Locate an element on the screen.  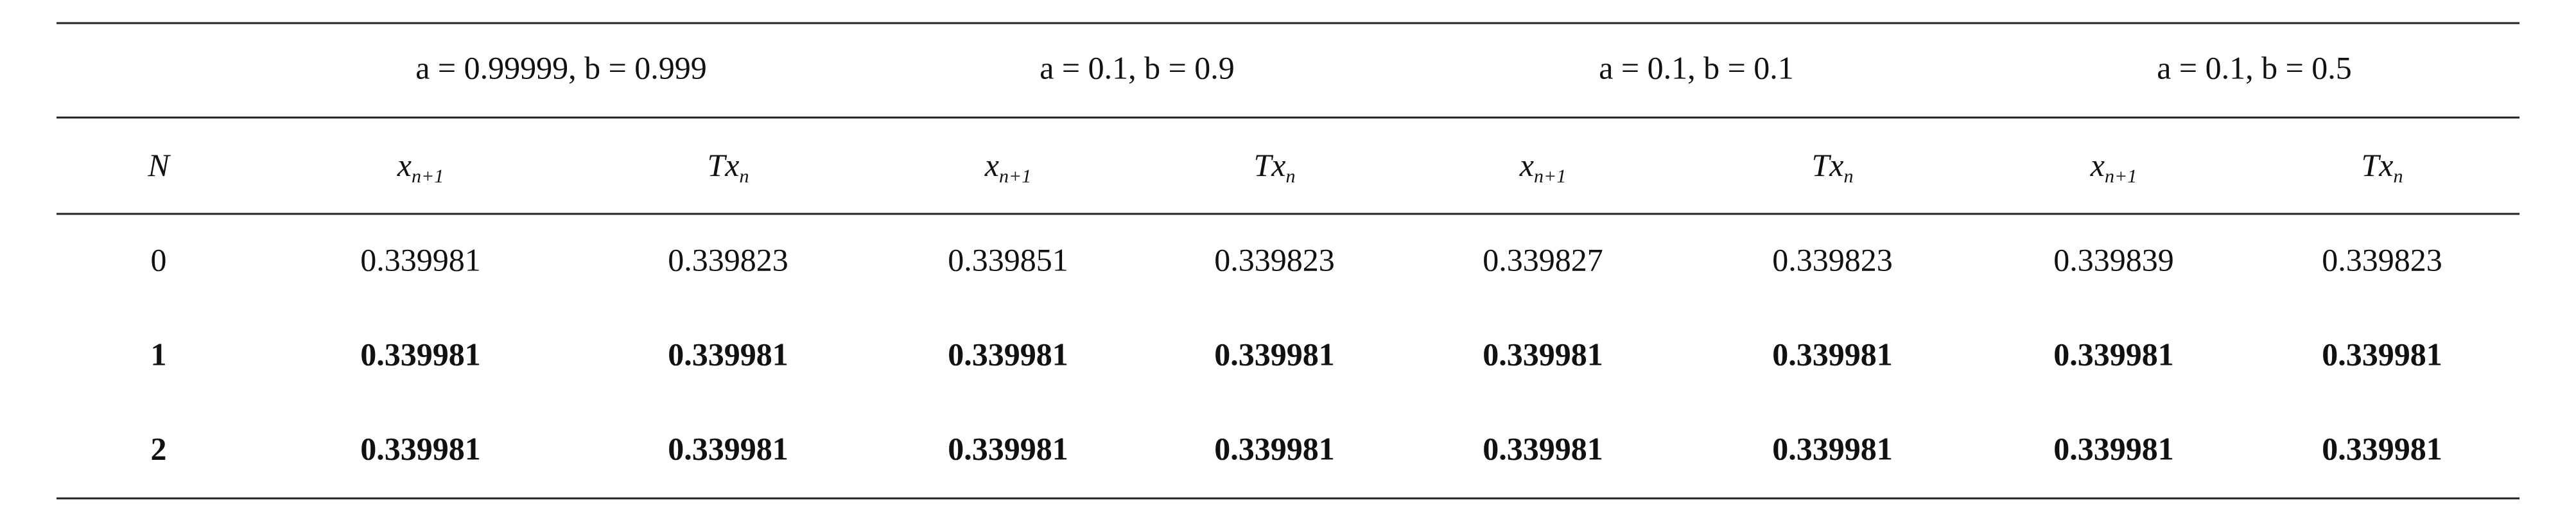
cell: 2 is located at coordinates (159, 448).